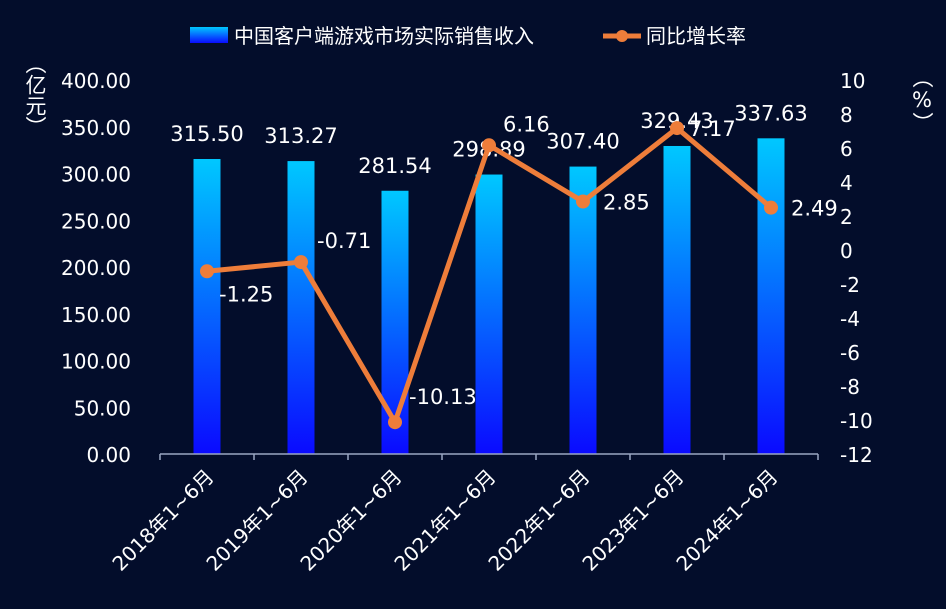 The height and width of the screenshot is (609, 946). What do you see at coordinates (443, 397) in the screenshot?
I see `growth-value-label: -10.13` at bounding box center [443, 397].